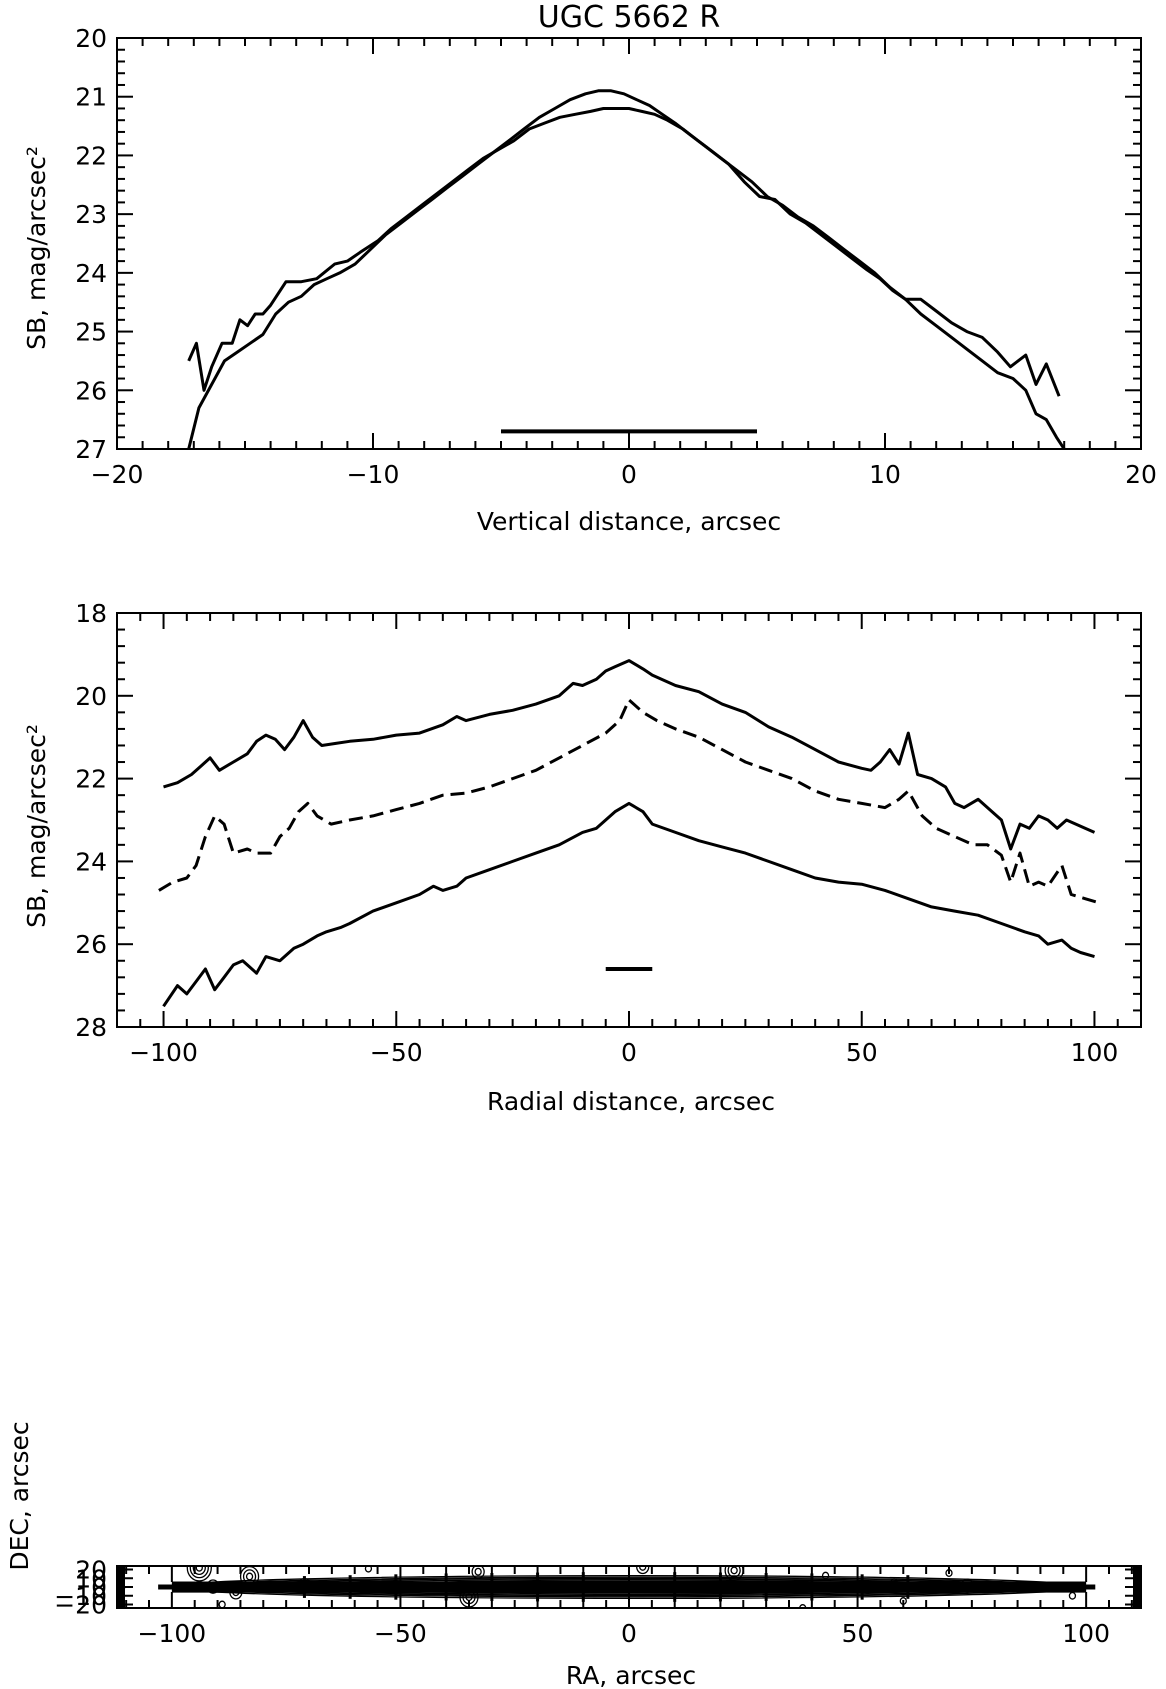 Image resolution: width=1166 pixels, height=1689 pixels. Describe the element at coordinates (19, 1495) in the screenshot. I see `y-axis-label: DEC, arcsec` at that location.